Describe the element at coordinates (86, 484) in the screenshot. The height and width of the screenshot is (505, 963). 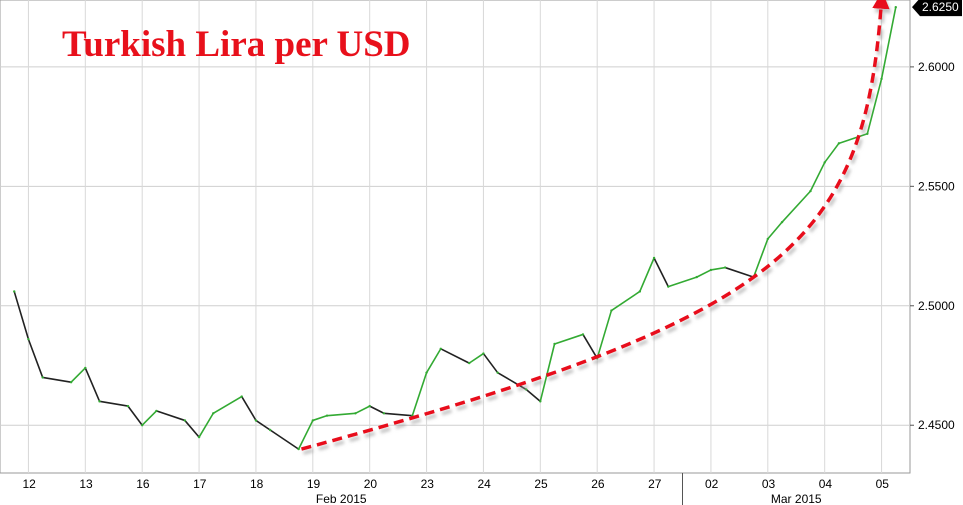
I see `x-tick-label: 13` at that location.